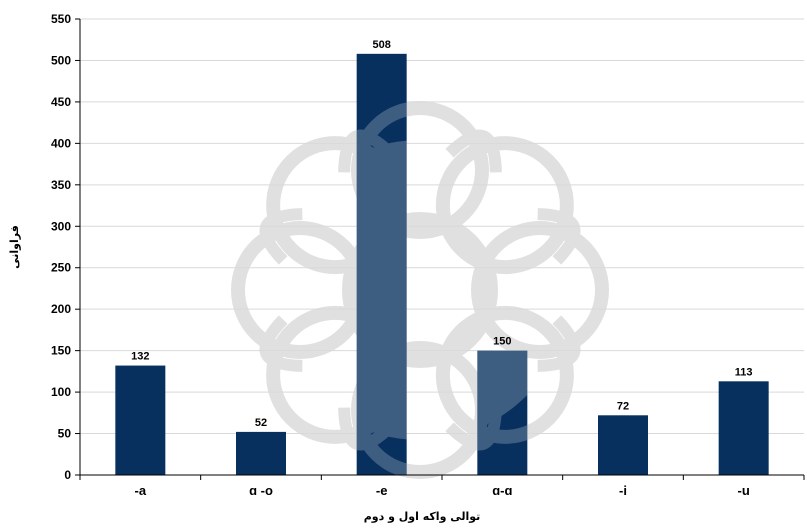  Describe the element at coordinates (261, 490) in the screenshot. I see `x-tick-label: ɑ -o` at that location.